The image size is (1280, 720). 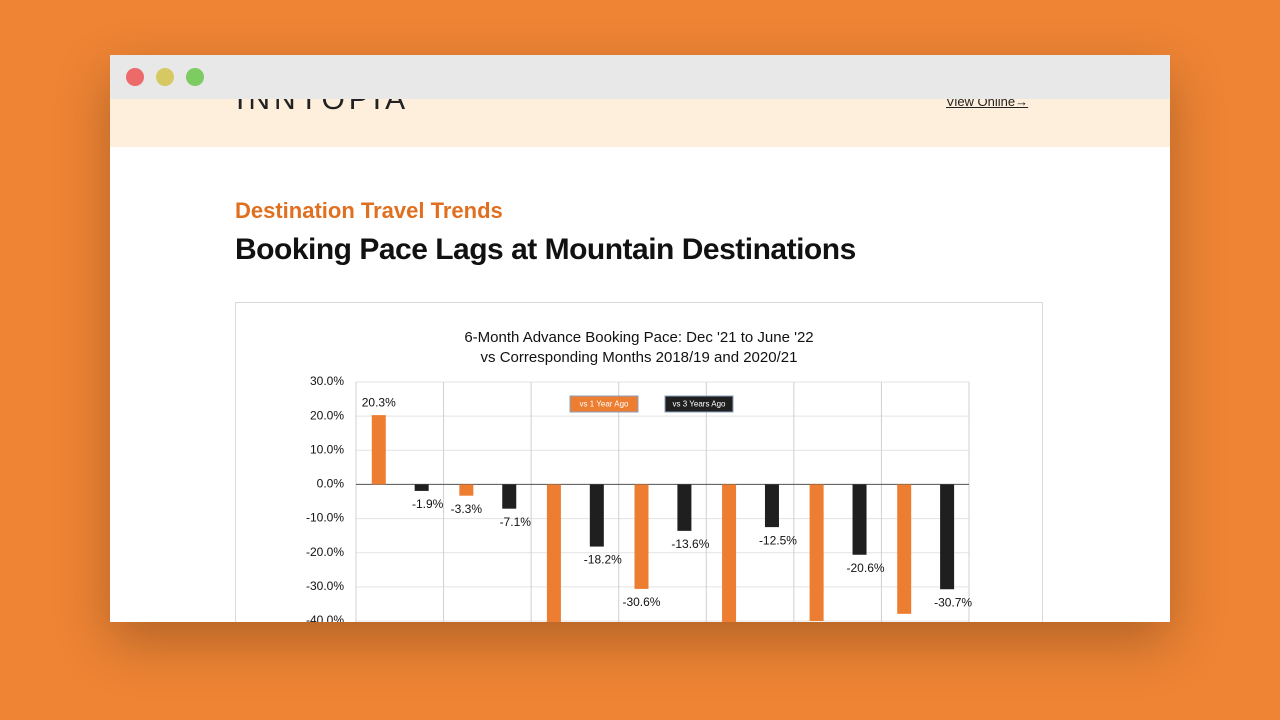 What do you see at coordinates (325, 617) in the screenshot?
I see `y-tick-label: -40.0%` at bounding box center [325, 617].